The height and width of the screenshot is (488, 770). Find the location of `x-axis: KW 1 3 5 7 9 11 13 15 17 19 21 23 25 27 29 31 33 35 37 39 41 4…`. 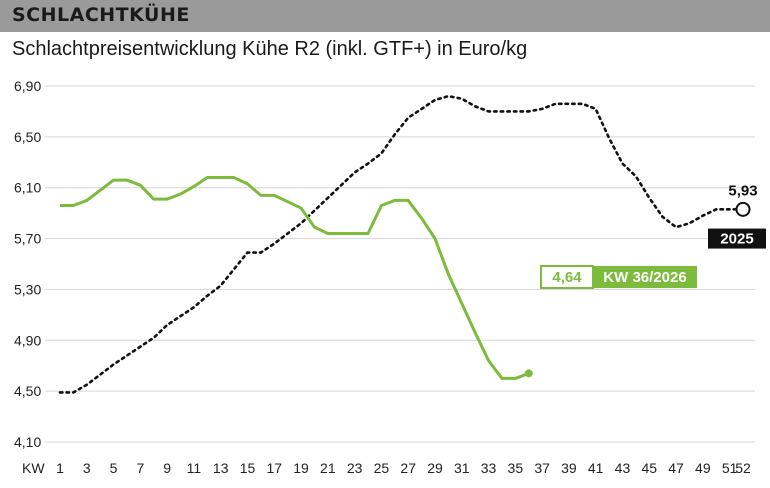

x-axis: KW 1 3 5 7 9 11 13 15 17 19 21 23 25 27 29 31 33 35 37 39 41 4… is located at coordinates (386, 468).